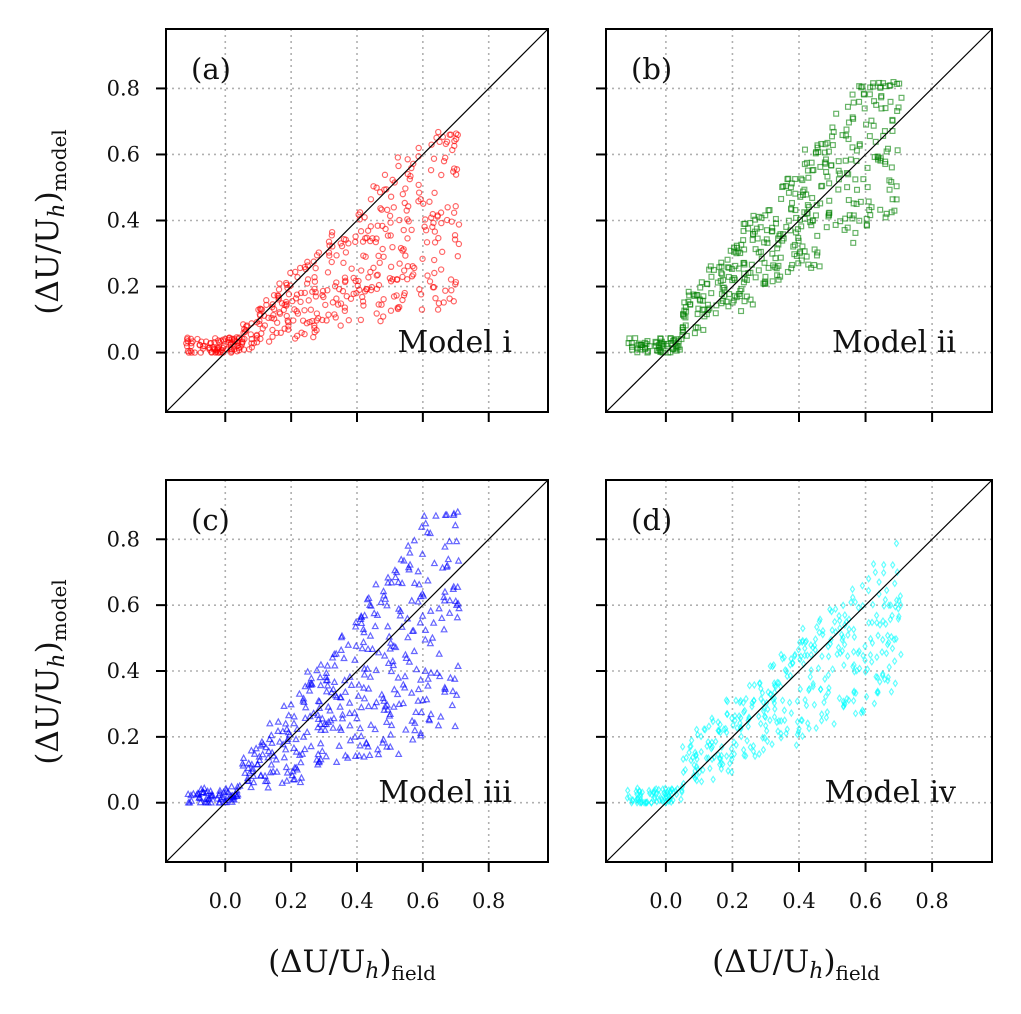 The width and height of the screenshot is (1021, 1014). What do you see at coordinates (796, 964) in the screenshot?
I see `xlabel-right: (ΔU/Uh)field` at bounding box center [796, 964].